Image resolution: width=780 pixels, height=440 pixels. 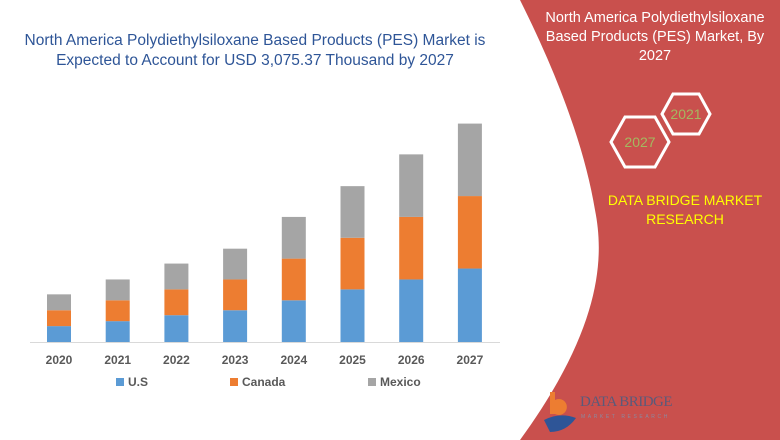 I want to click on x-tick-label: 2021, so click(x=117, y=360).